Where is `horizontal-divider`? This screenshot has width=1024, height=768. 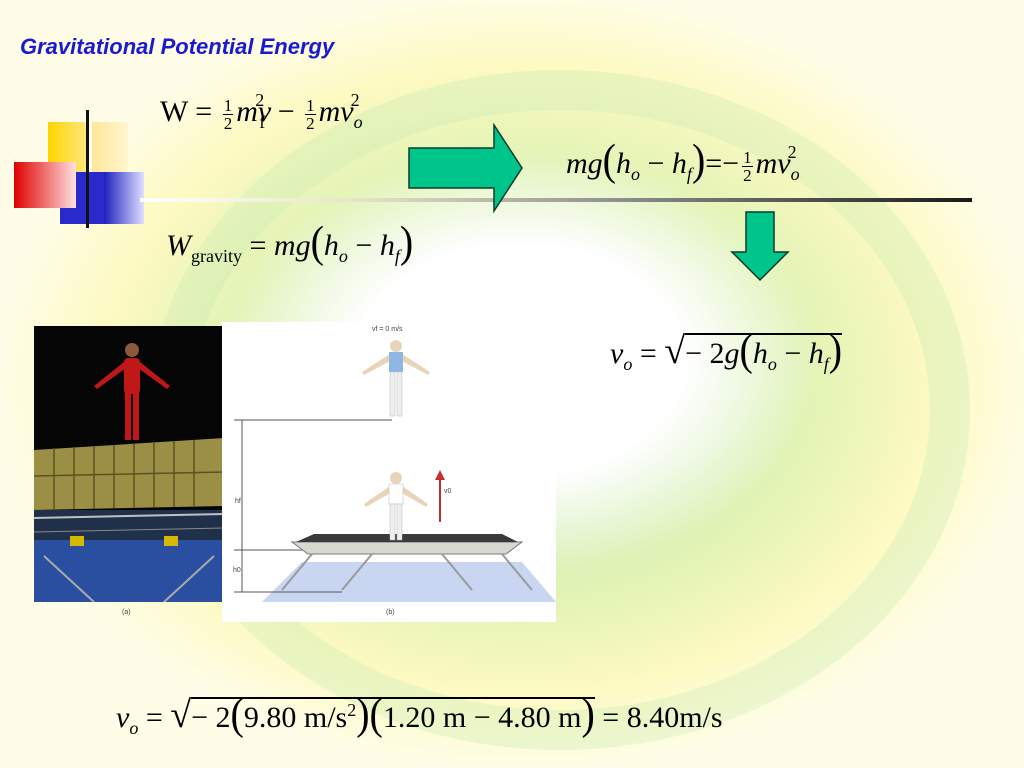
horizontal-divider is located at coordinates (556, 200).